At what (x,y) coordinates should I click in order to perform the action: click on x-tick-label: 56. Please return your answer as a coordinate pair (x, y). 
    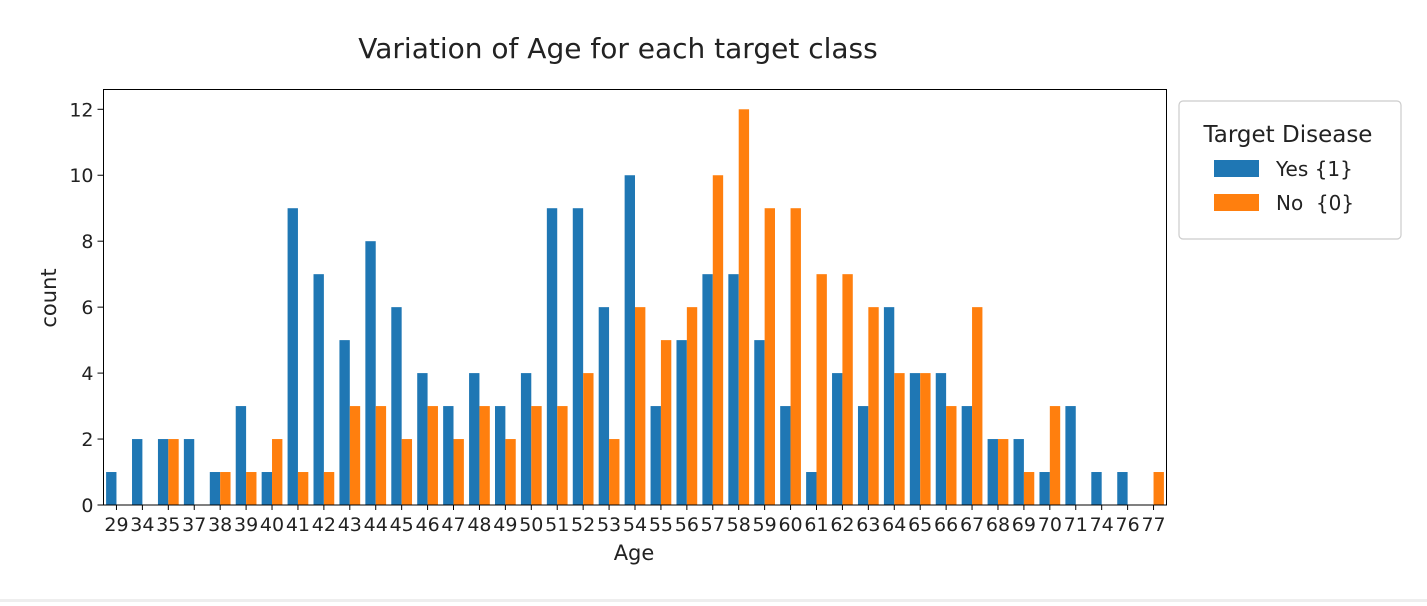
    Looking at the image, I should click on (687, 525).